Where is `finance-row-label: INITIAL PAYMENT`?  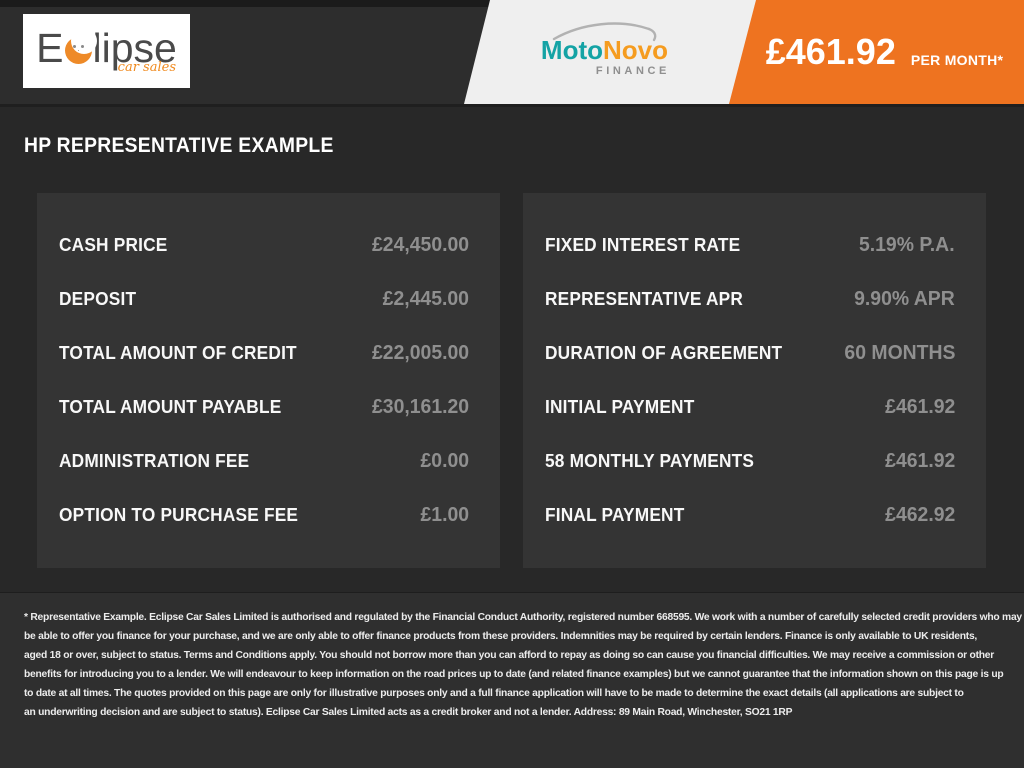 finance-row-label: INITIAL PAYMENT is located at coordinates (620, 407).